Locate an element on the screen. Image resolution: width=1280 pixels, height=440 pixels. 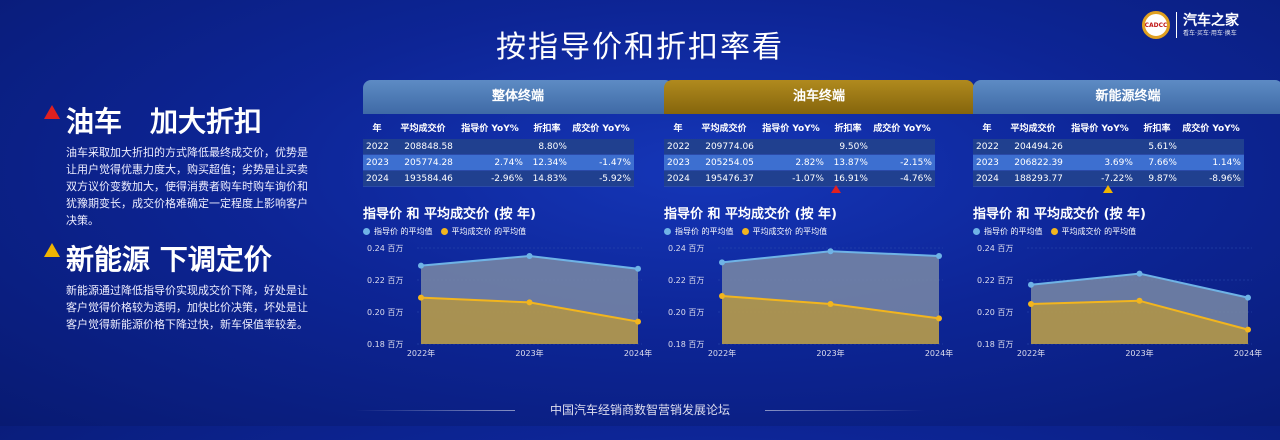
table-cell: -7.22% is located at coordinates (1100, 178).